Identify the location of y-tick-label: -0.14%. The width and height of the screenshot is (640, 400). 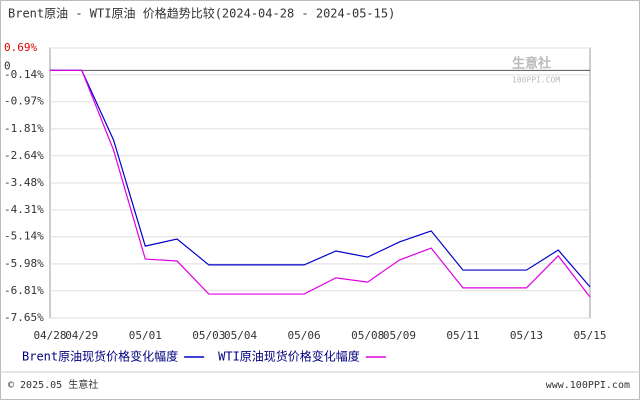
(24, 74).